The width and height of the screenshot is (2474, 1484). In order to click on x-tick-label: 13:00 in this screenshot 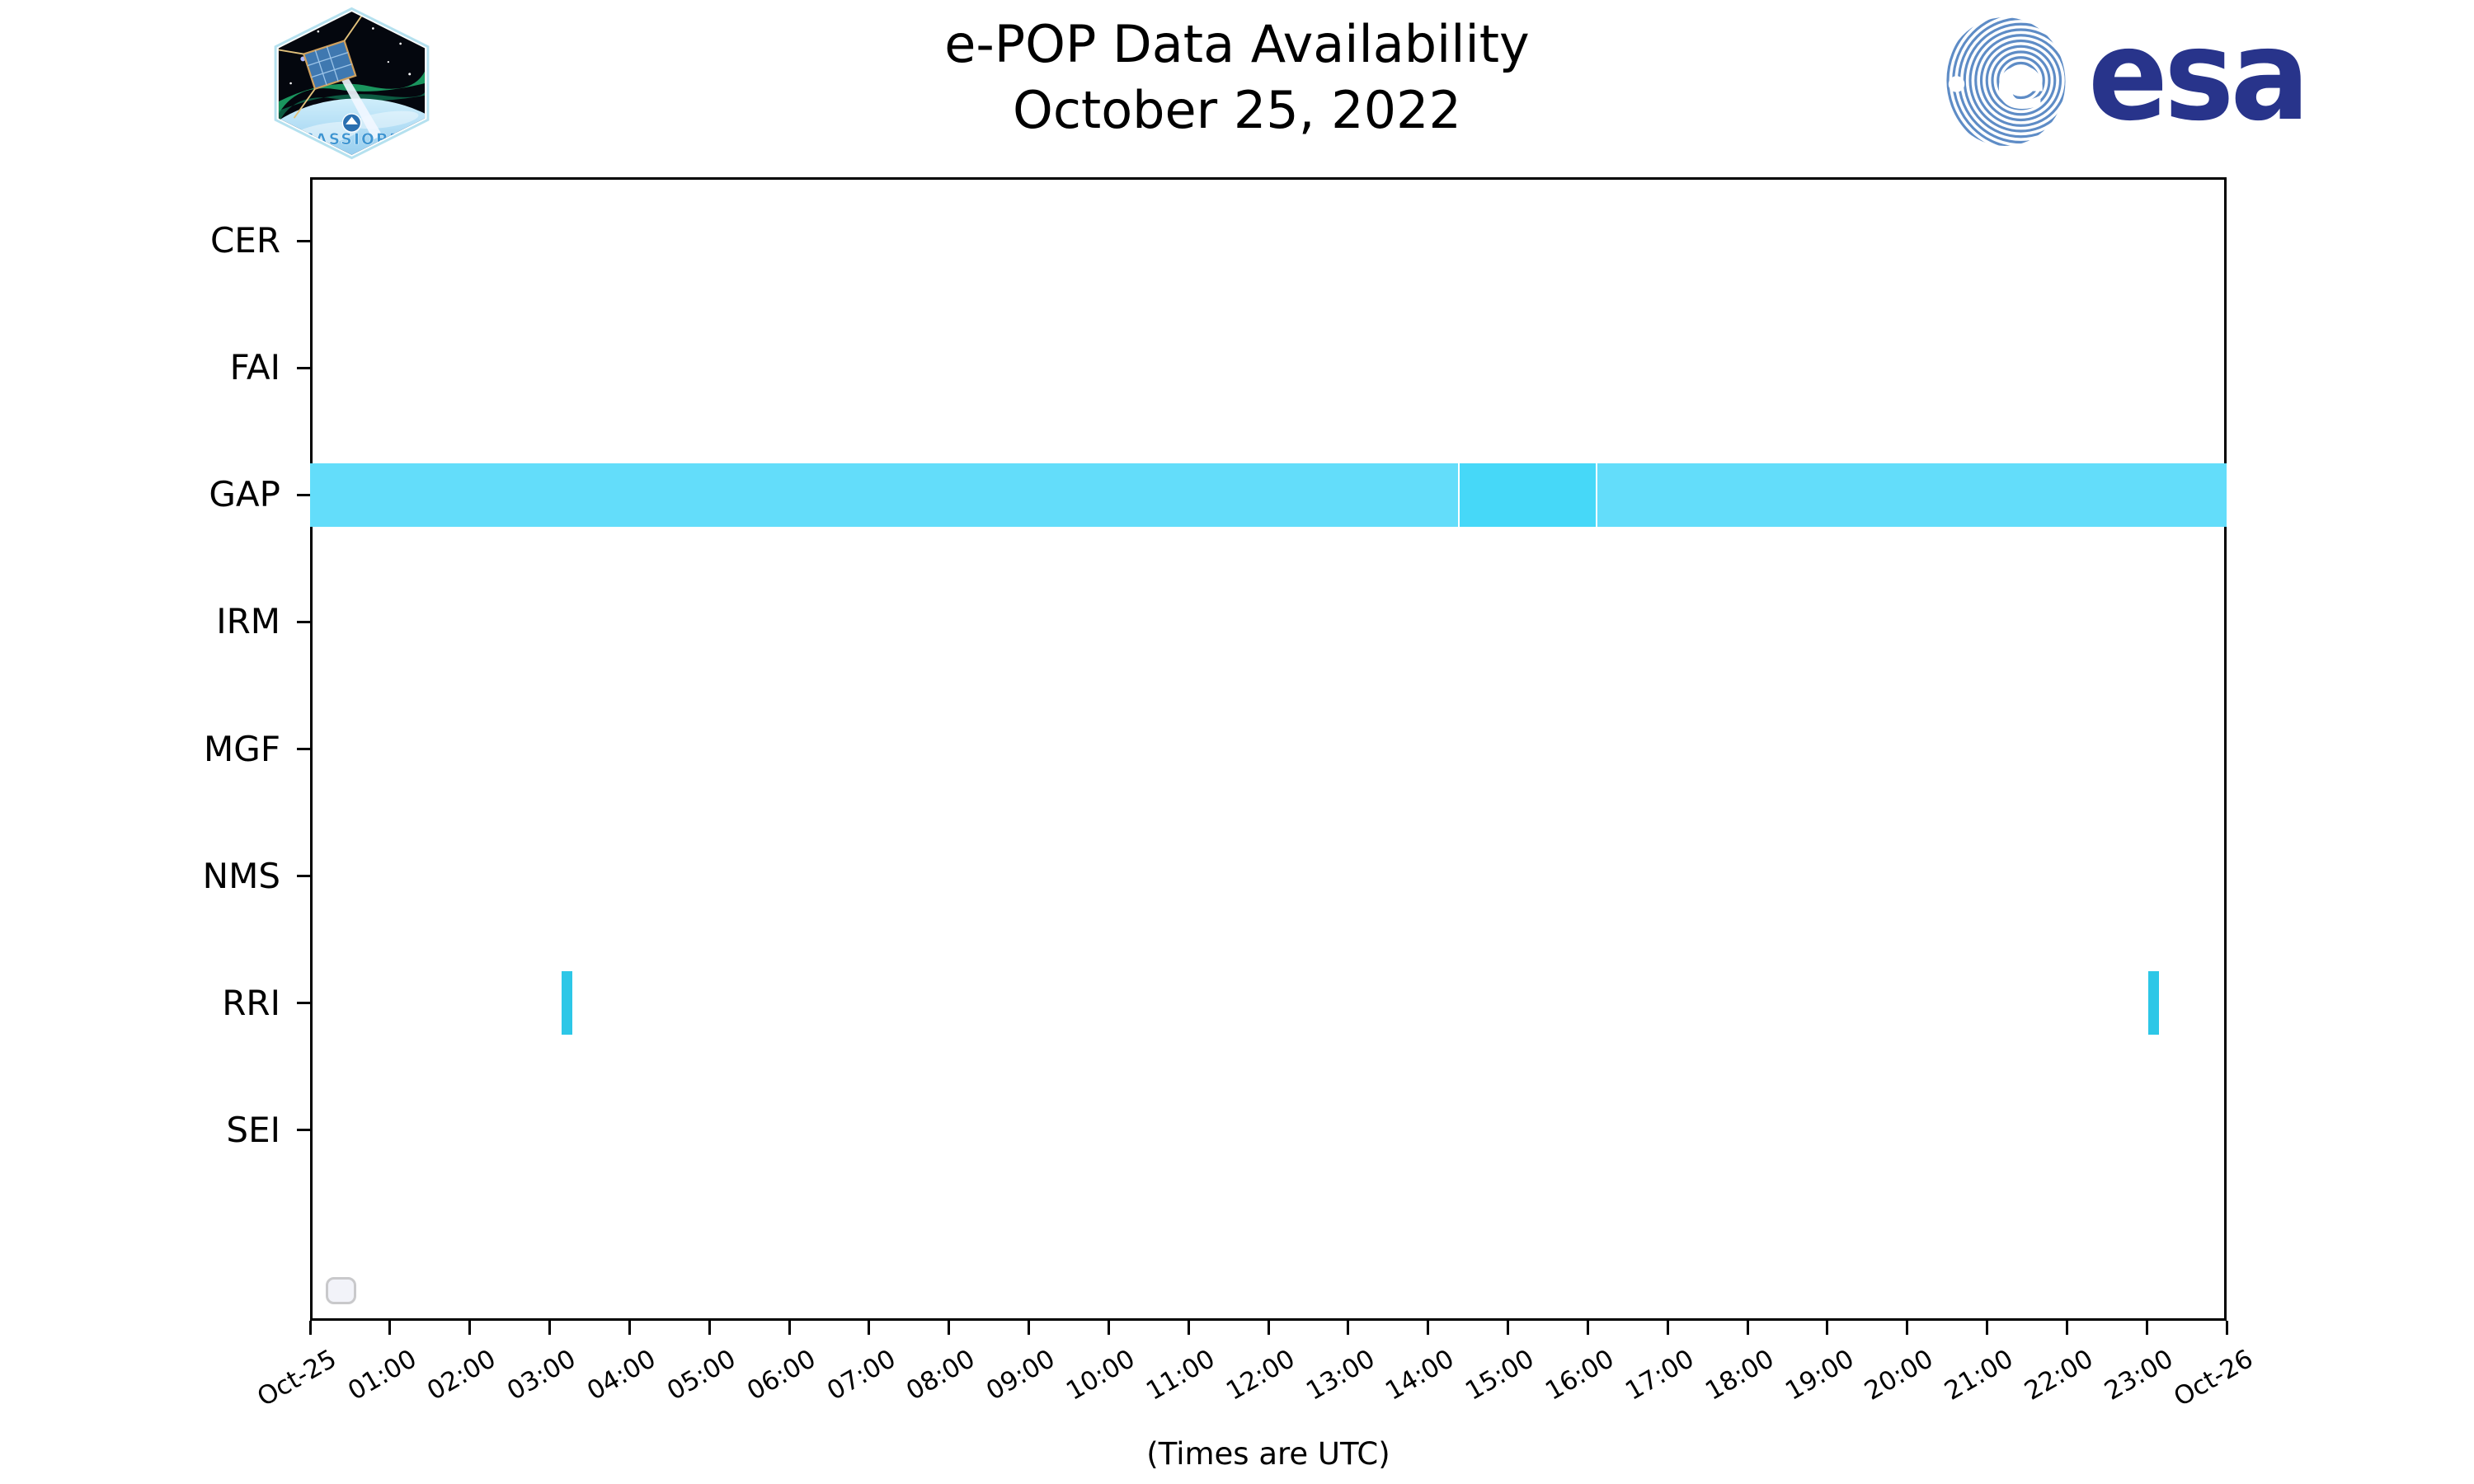, I will do `click(1340, 1375)`.